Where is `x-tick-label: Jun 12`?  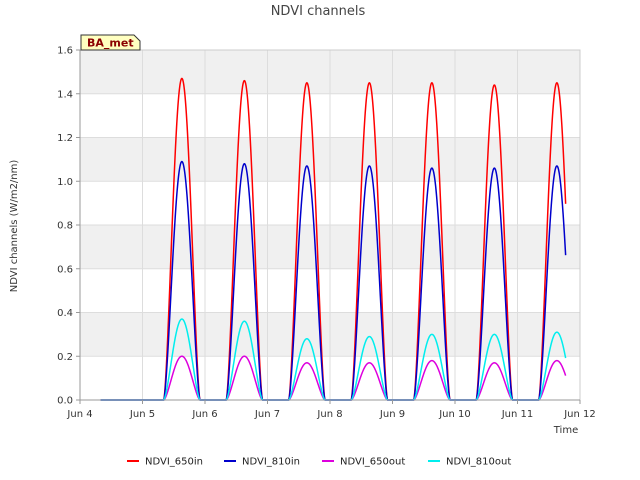
x-tick-label: Jun 12 is located at coordinates (579, 414).